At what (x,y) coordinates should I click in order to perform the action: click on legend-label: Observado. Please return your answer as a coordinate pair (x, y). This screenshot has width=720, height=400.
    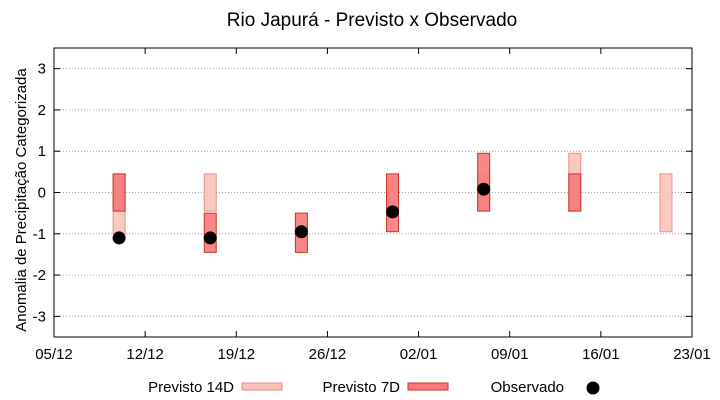
    Looking at the image, I should click on (527, 387).